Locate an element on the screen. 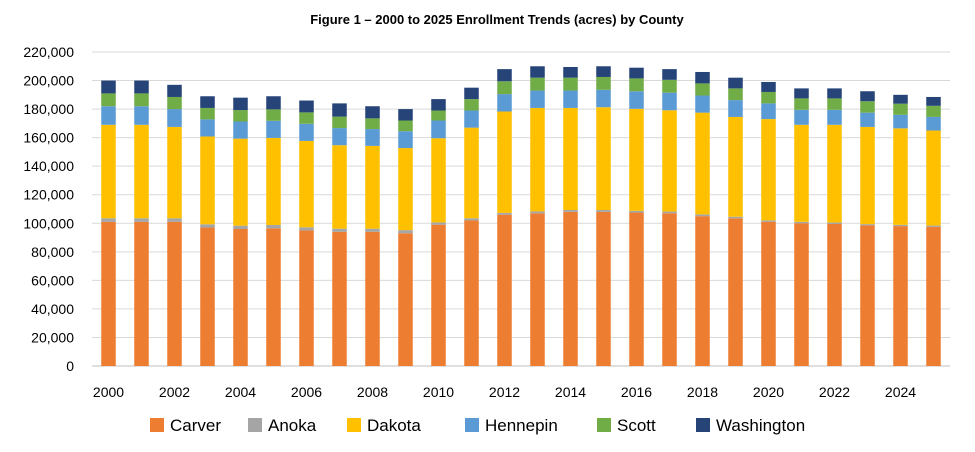  legend-label: Dakota is located at coordinates (394, 425).